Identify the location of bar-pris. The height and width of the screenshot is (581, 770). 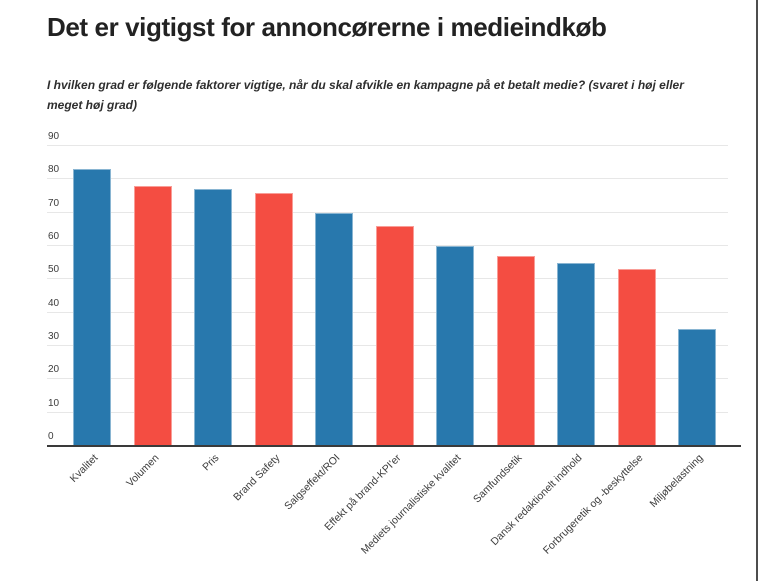
(213, 317).